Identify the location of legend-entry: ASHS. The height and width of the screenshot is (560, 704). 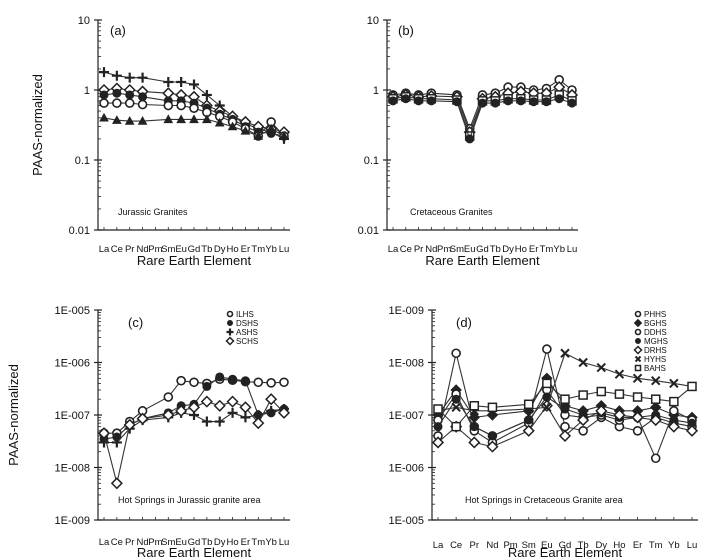
(247, 332).